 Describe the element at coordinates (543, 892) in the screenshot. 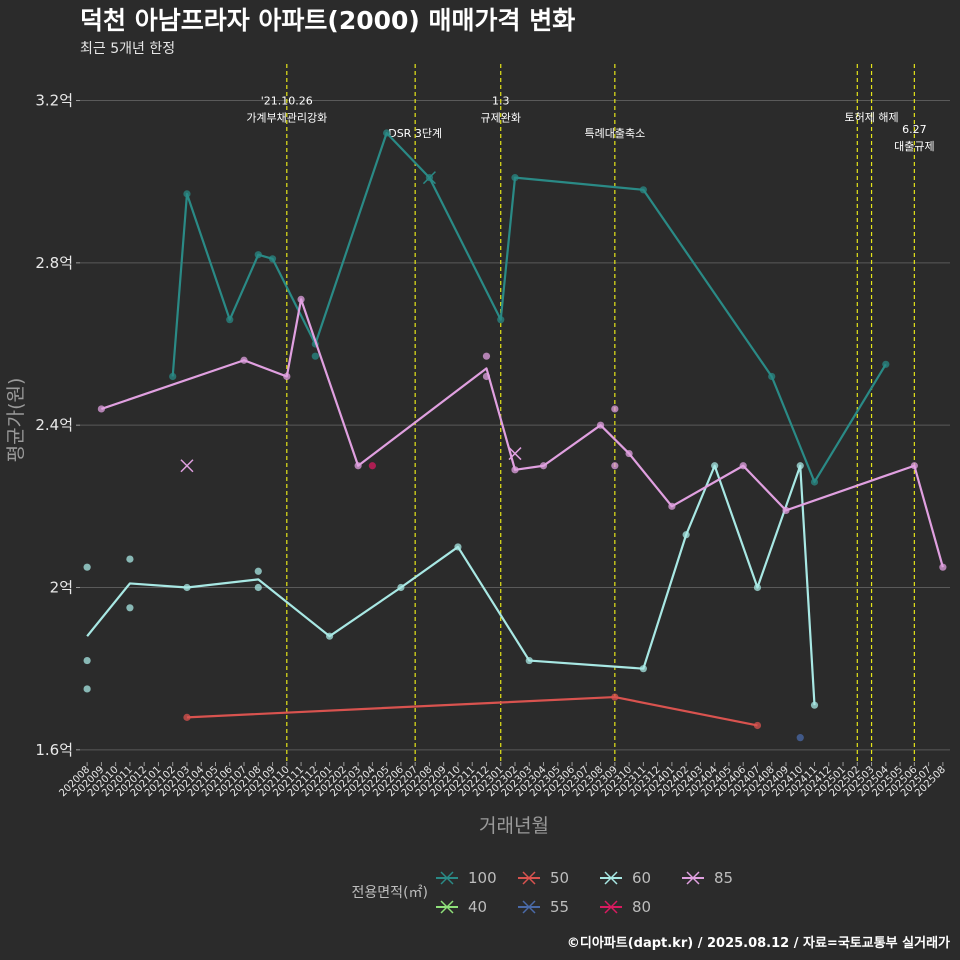

I see `legend: 전용면적(㎡) 100 50 60 85 40 55 80` at that location.